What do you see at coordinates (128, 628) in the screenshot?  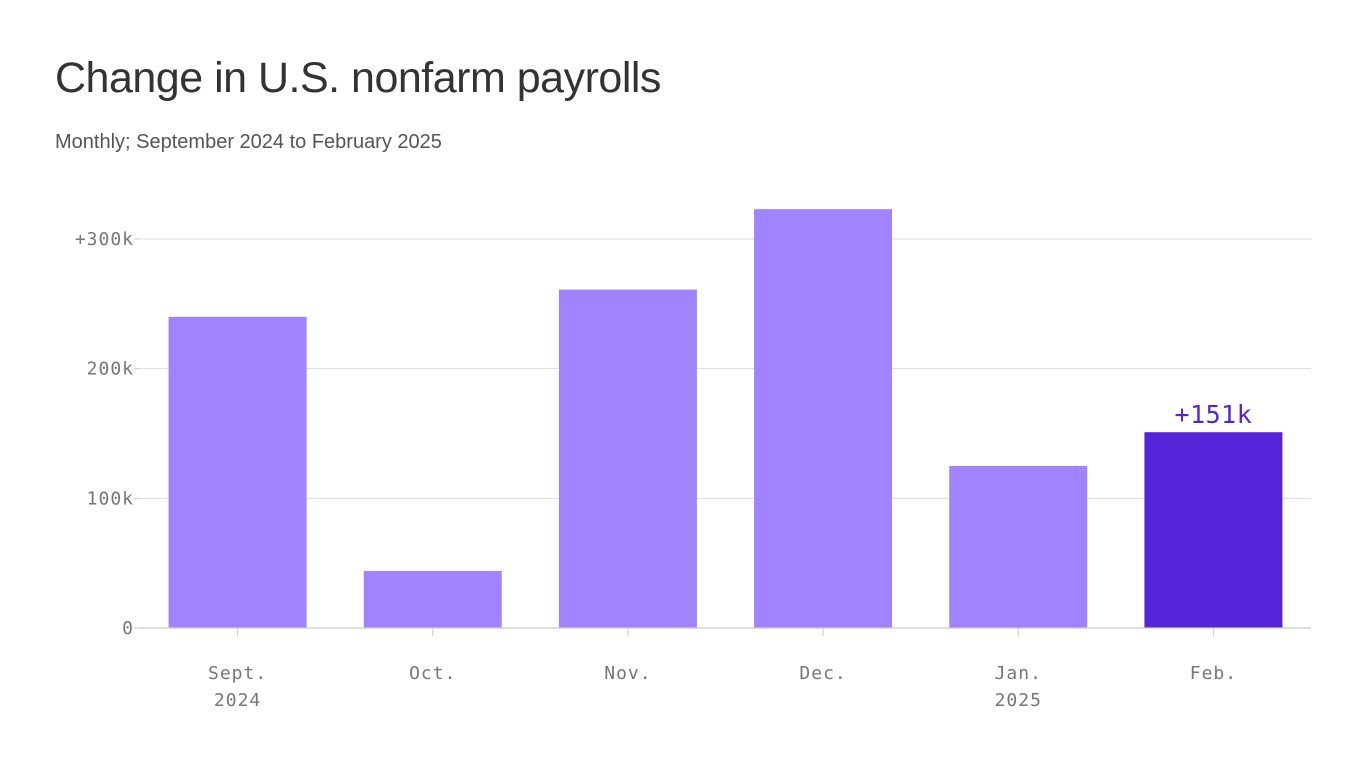 I see `y-tick-label: 0` at bounding box center [128, 628].